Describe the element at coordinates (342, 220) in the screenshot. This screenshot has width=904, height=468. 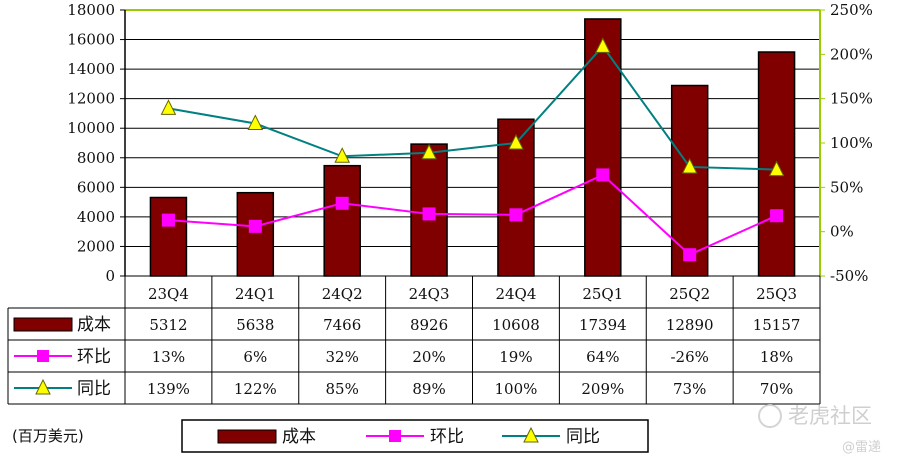
I see `bar-24q2` at that location.